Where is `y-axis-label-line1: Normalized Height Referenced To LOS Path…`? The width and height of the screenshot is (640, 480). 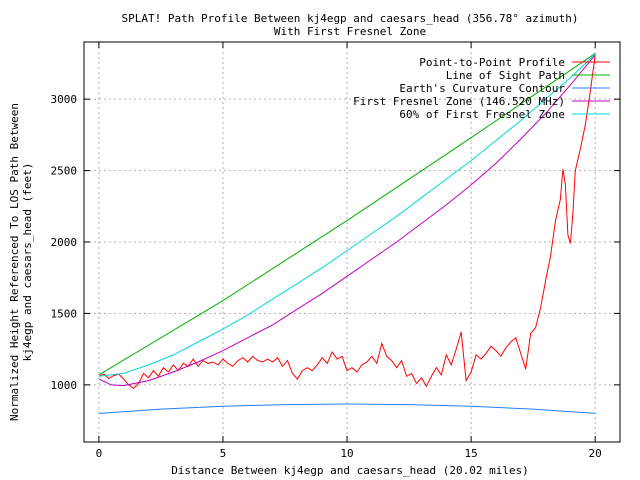
y-axis-label-line1: Normalized Height Referenced To LOS Path… is located at coordinates (14, 262).